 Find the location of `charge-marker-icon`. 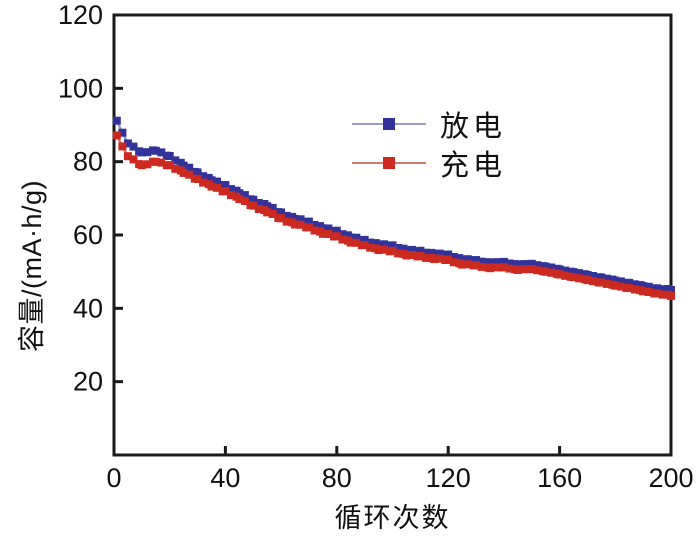

charge-marker-icon is located at coordinates (389, 163).